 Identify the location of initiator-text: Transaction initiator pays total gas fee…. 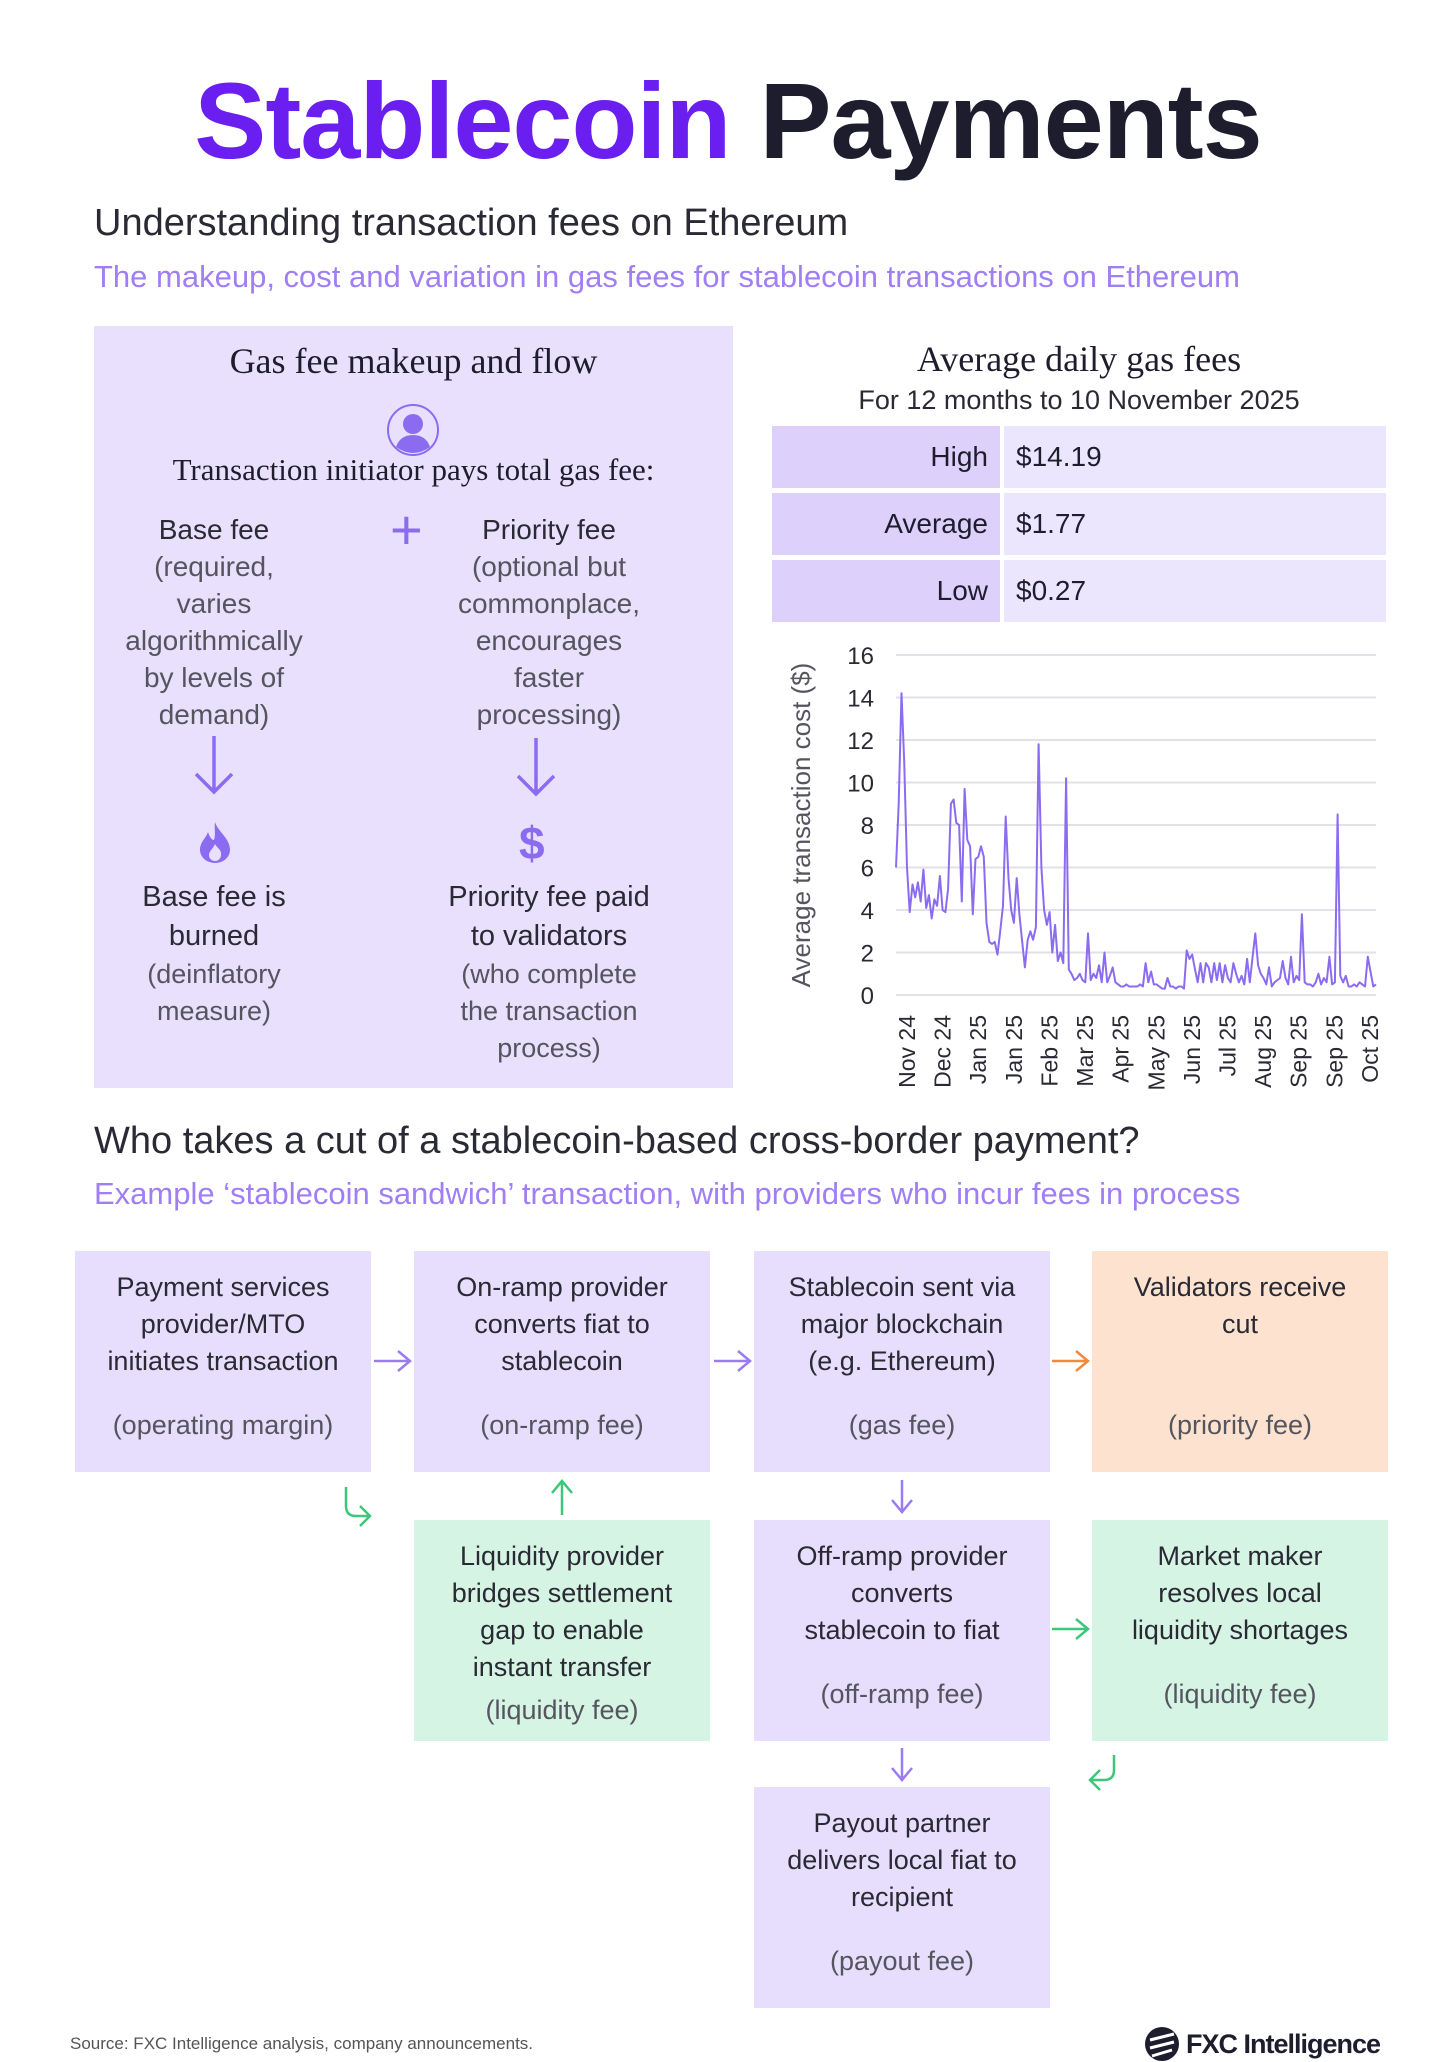
(413, 469).